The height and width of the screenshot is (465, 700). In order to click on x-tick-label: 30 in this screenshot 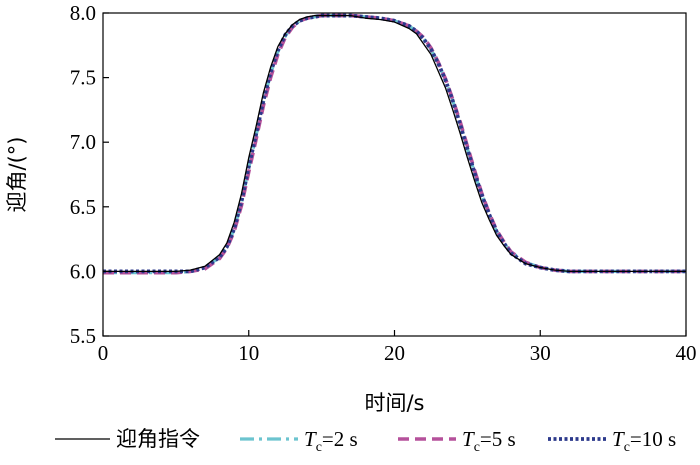, I will do `click(540, 353)`.